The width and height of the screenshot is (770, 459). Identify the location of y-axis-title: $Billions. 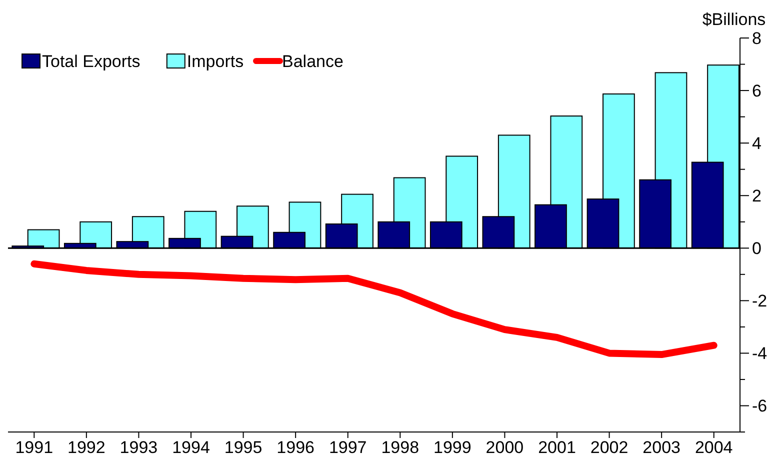
(734, 19).